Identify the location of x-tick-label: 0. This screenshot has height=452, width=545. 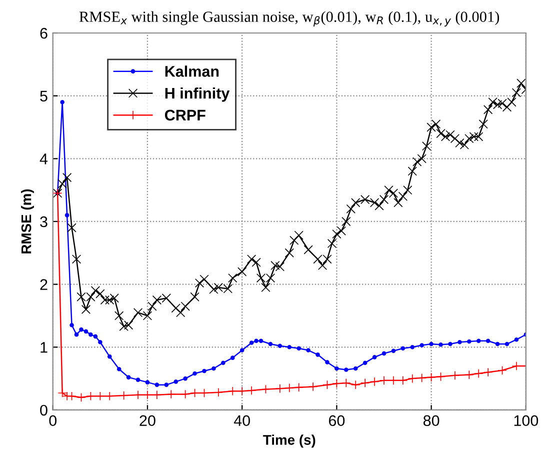
(53, 420).